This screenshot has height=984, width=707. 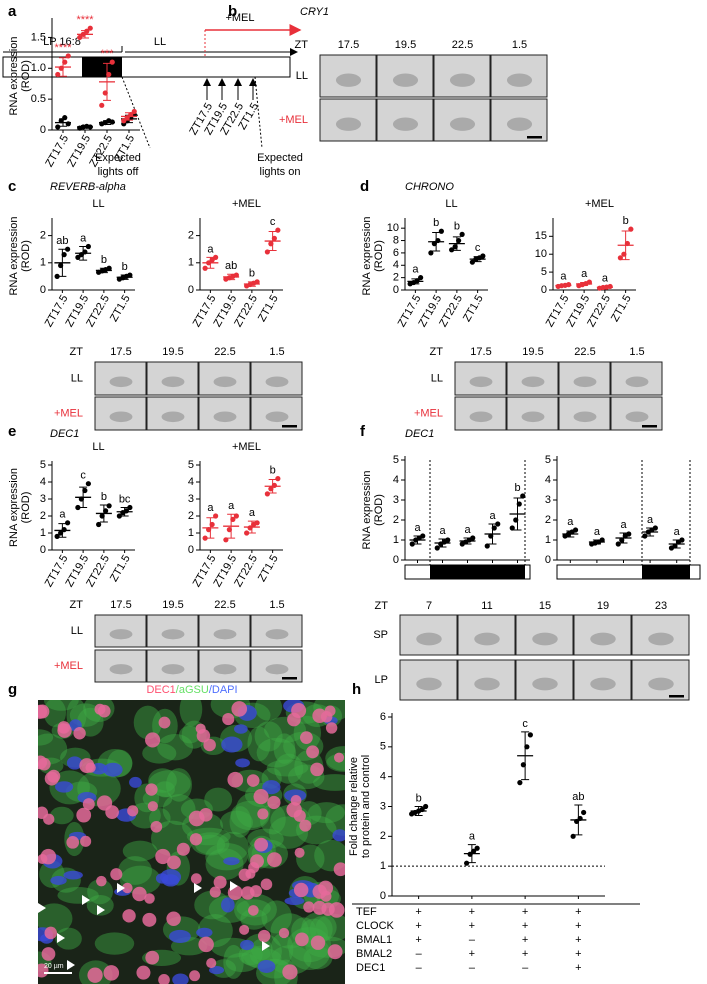 What do you see at coordinates (314, 12) in the screenshot?
I see `gene-title: CRY1` at bounding box center [314, 12].